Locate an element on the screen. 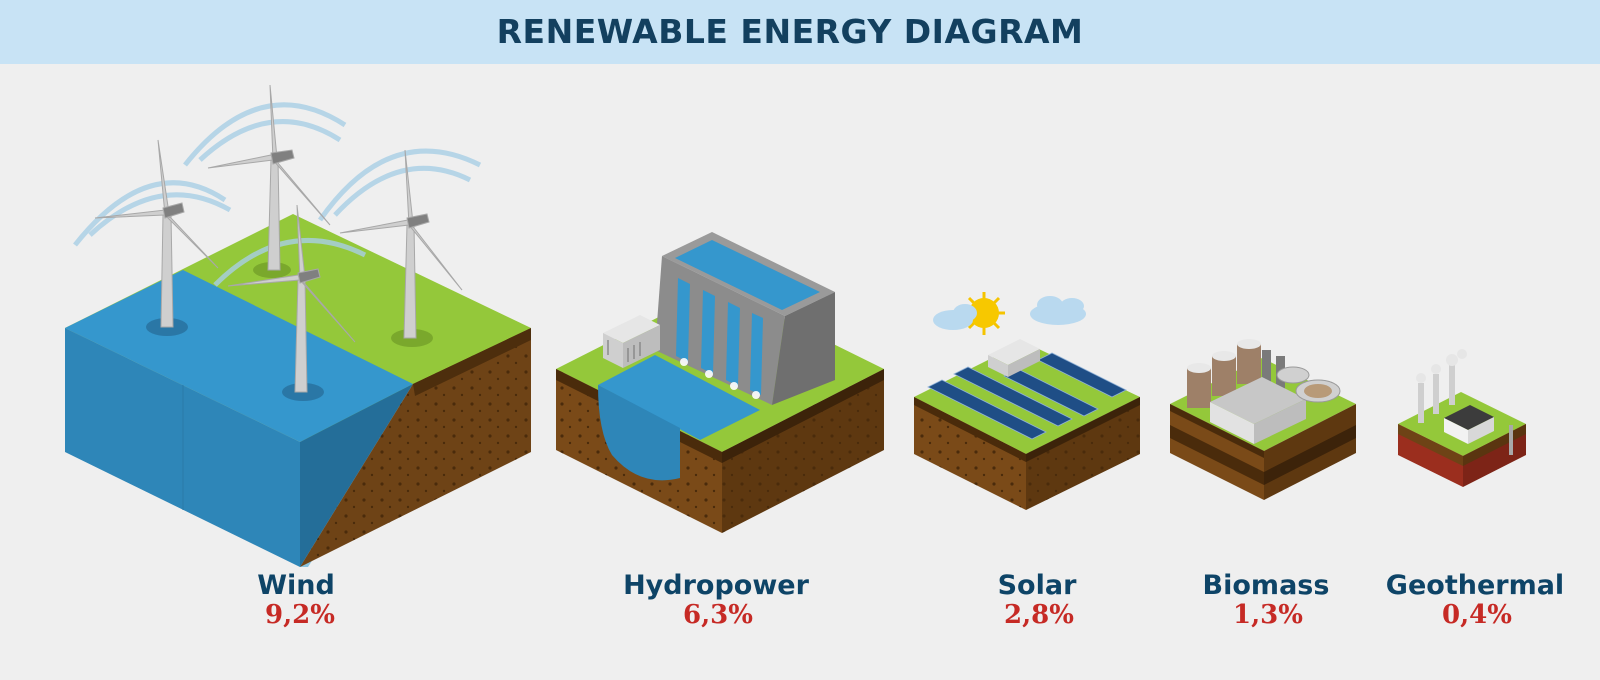  source-percent-geothermal: 0,4% is located at coordinates (1477, 615).